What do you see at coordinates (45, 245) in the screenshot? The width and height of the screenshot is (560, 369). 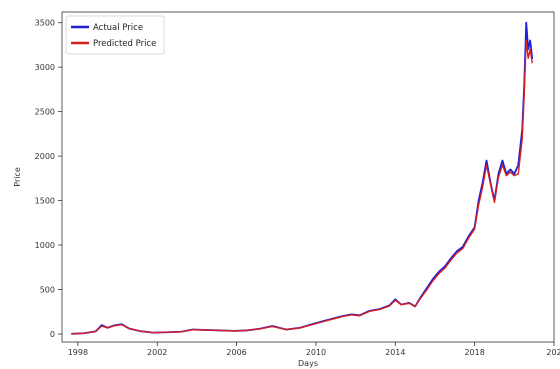 I see `y-tick-label: 1000` at bounding box center [45, 245].